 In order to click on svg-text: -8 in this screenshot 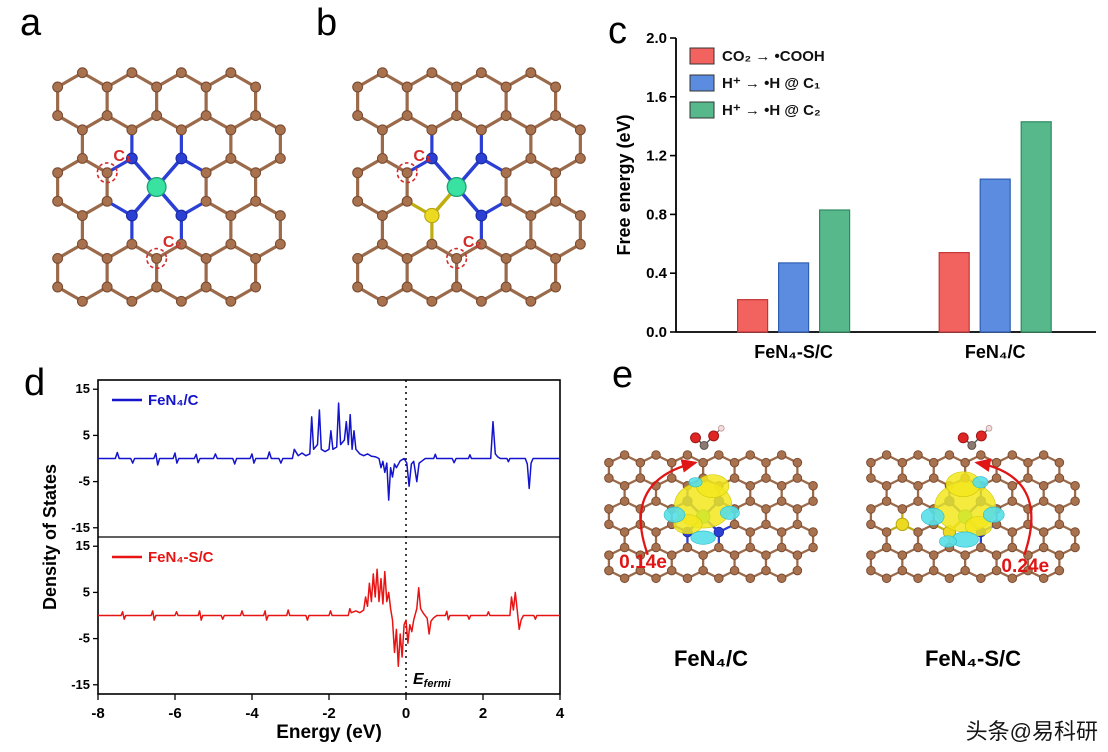, I will do `click(97, 713)`.